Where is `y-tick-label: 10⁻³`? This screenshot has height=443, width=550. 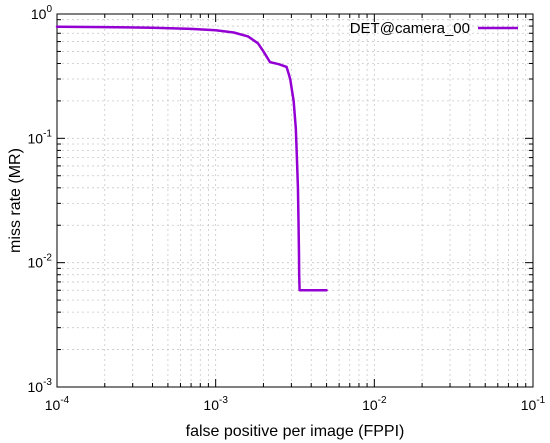
y-tick-label: 10⁻³ is located at coordinates (40, 386).